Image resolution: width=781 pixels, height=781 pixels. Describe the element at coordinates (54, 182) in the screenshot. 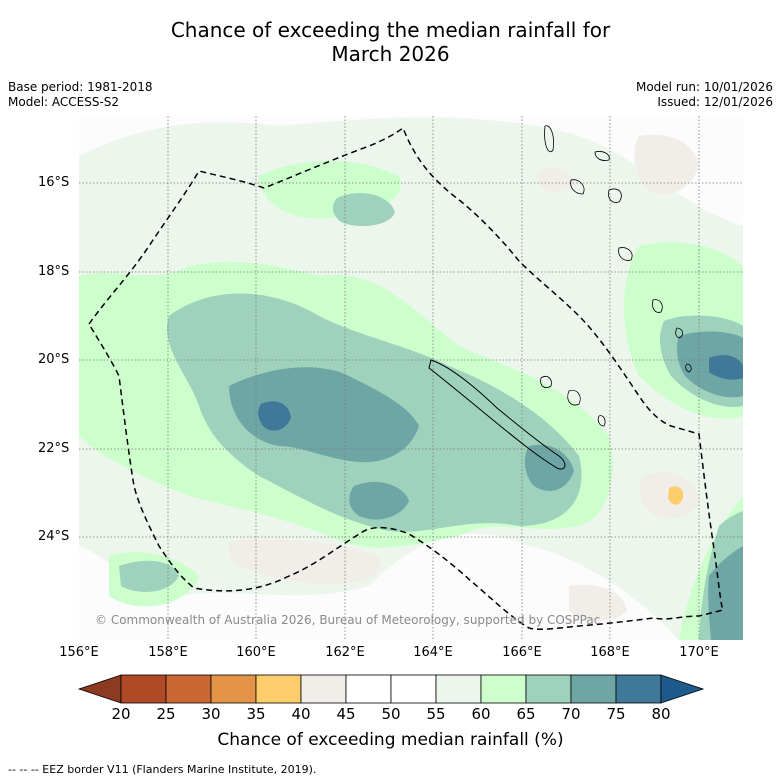

I see `lat-label-16s: 16°S` at that location.